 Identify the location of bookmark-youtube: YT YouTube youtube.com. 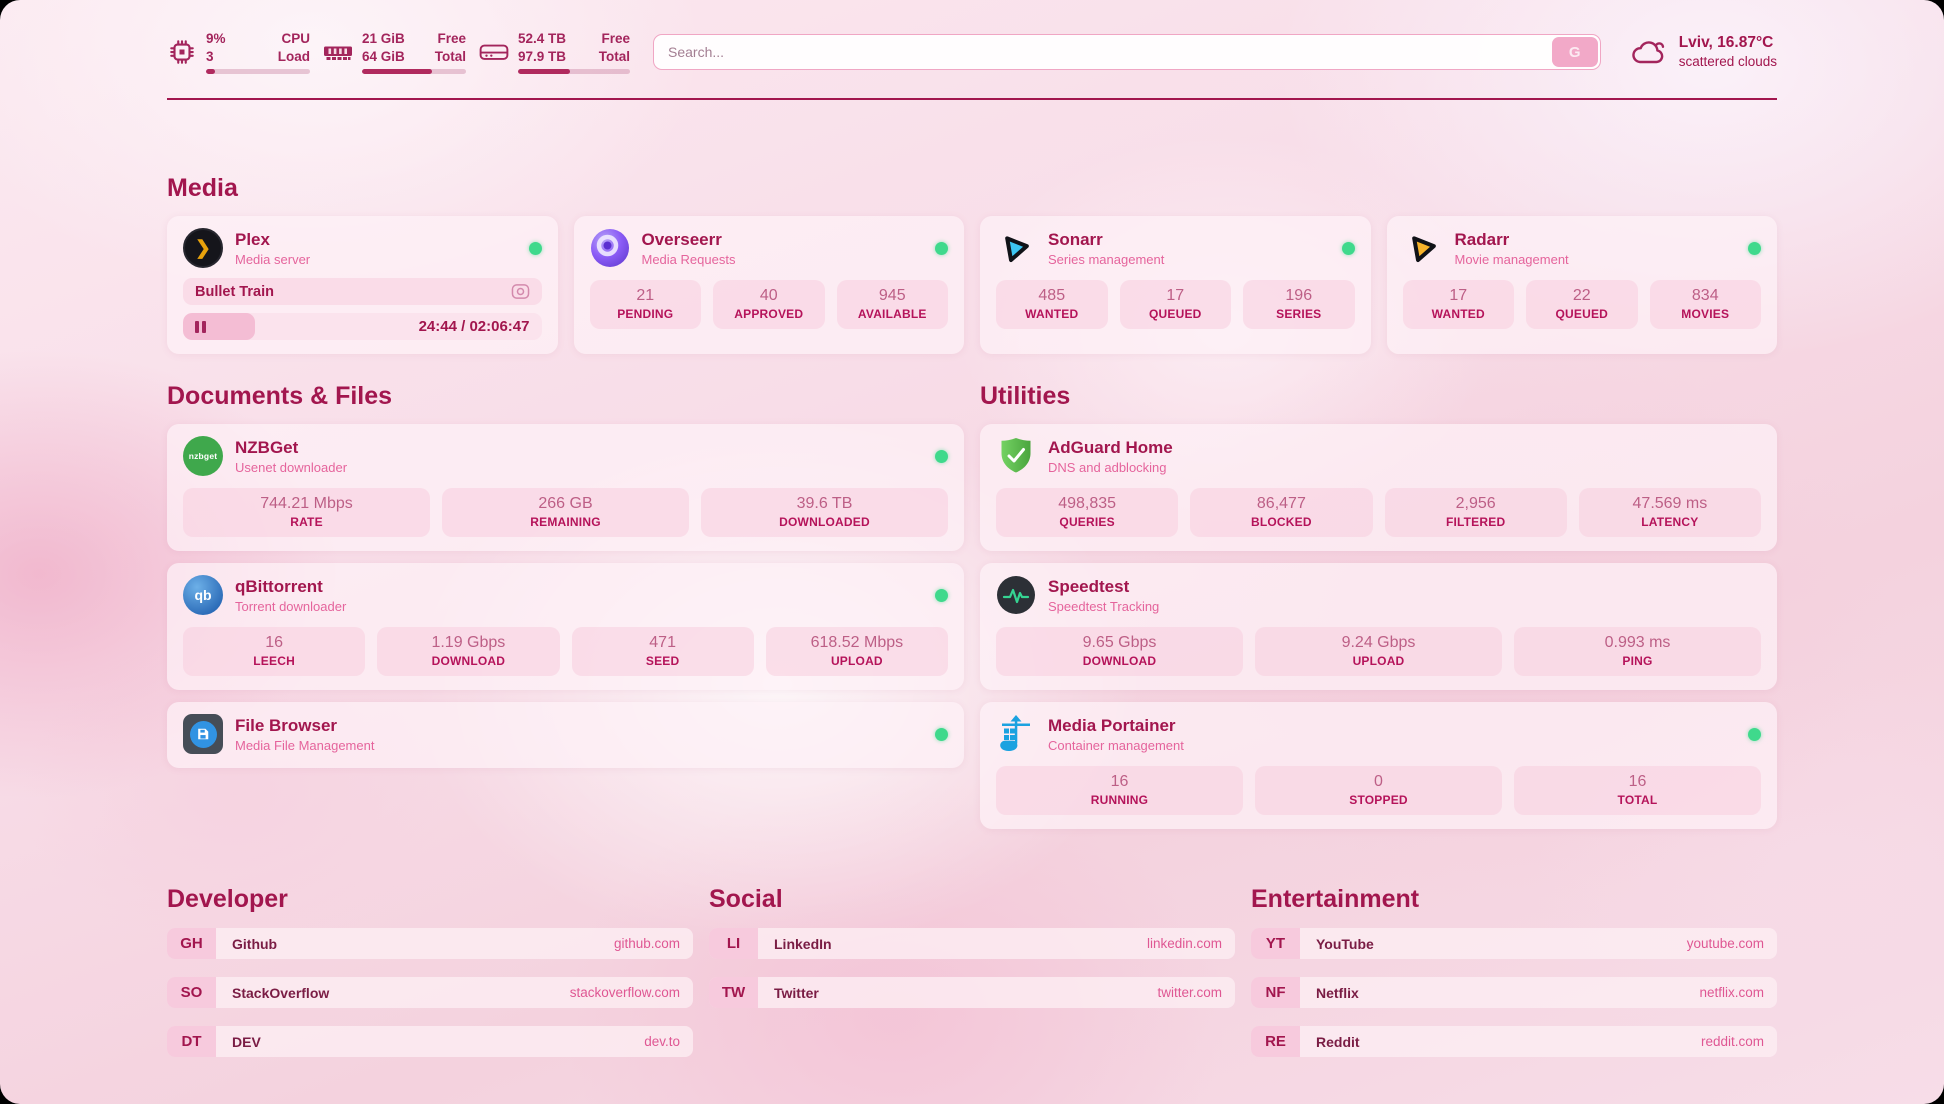
(1514, 944).